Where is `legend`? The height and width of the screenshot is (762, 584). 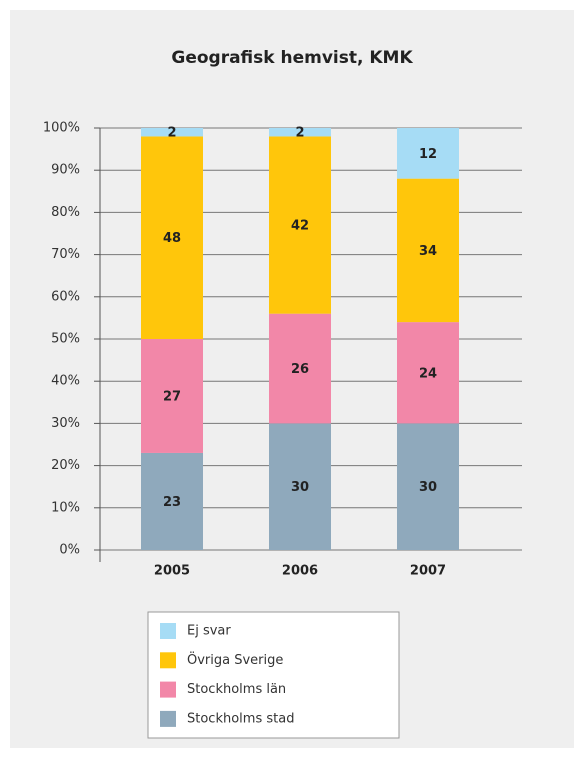
legend is located at coordinates (273, 675).